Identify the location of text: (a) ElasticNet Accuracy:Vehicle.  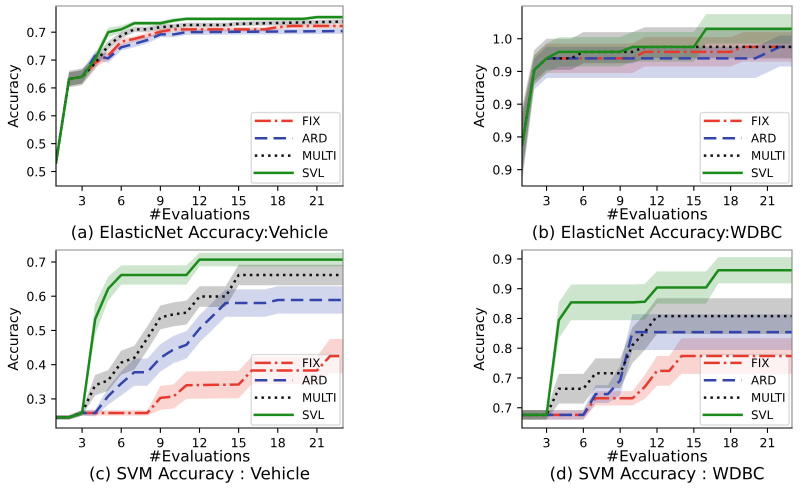
(200, 233).